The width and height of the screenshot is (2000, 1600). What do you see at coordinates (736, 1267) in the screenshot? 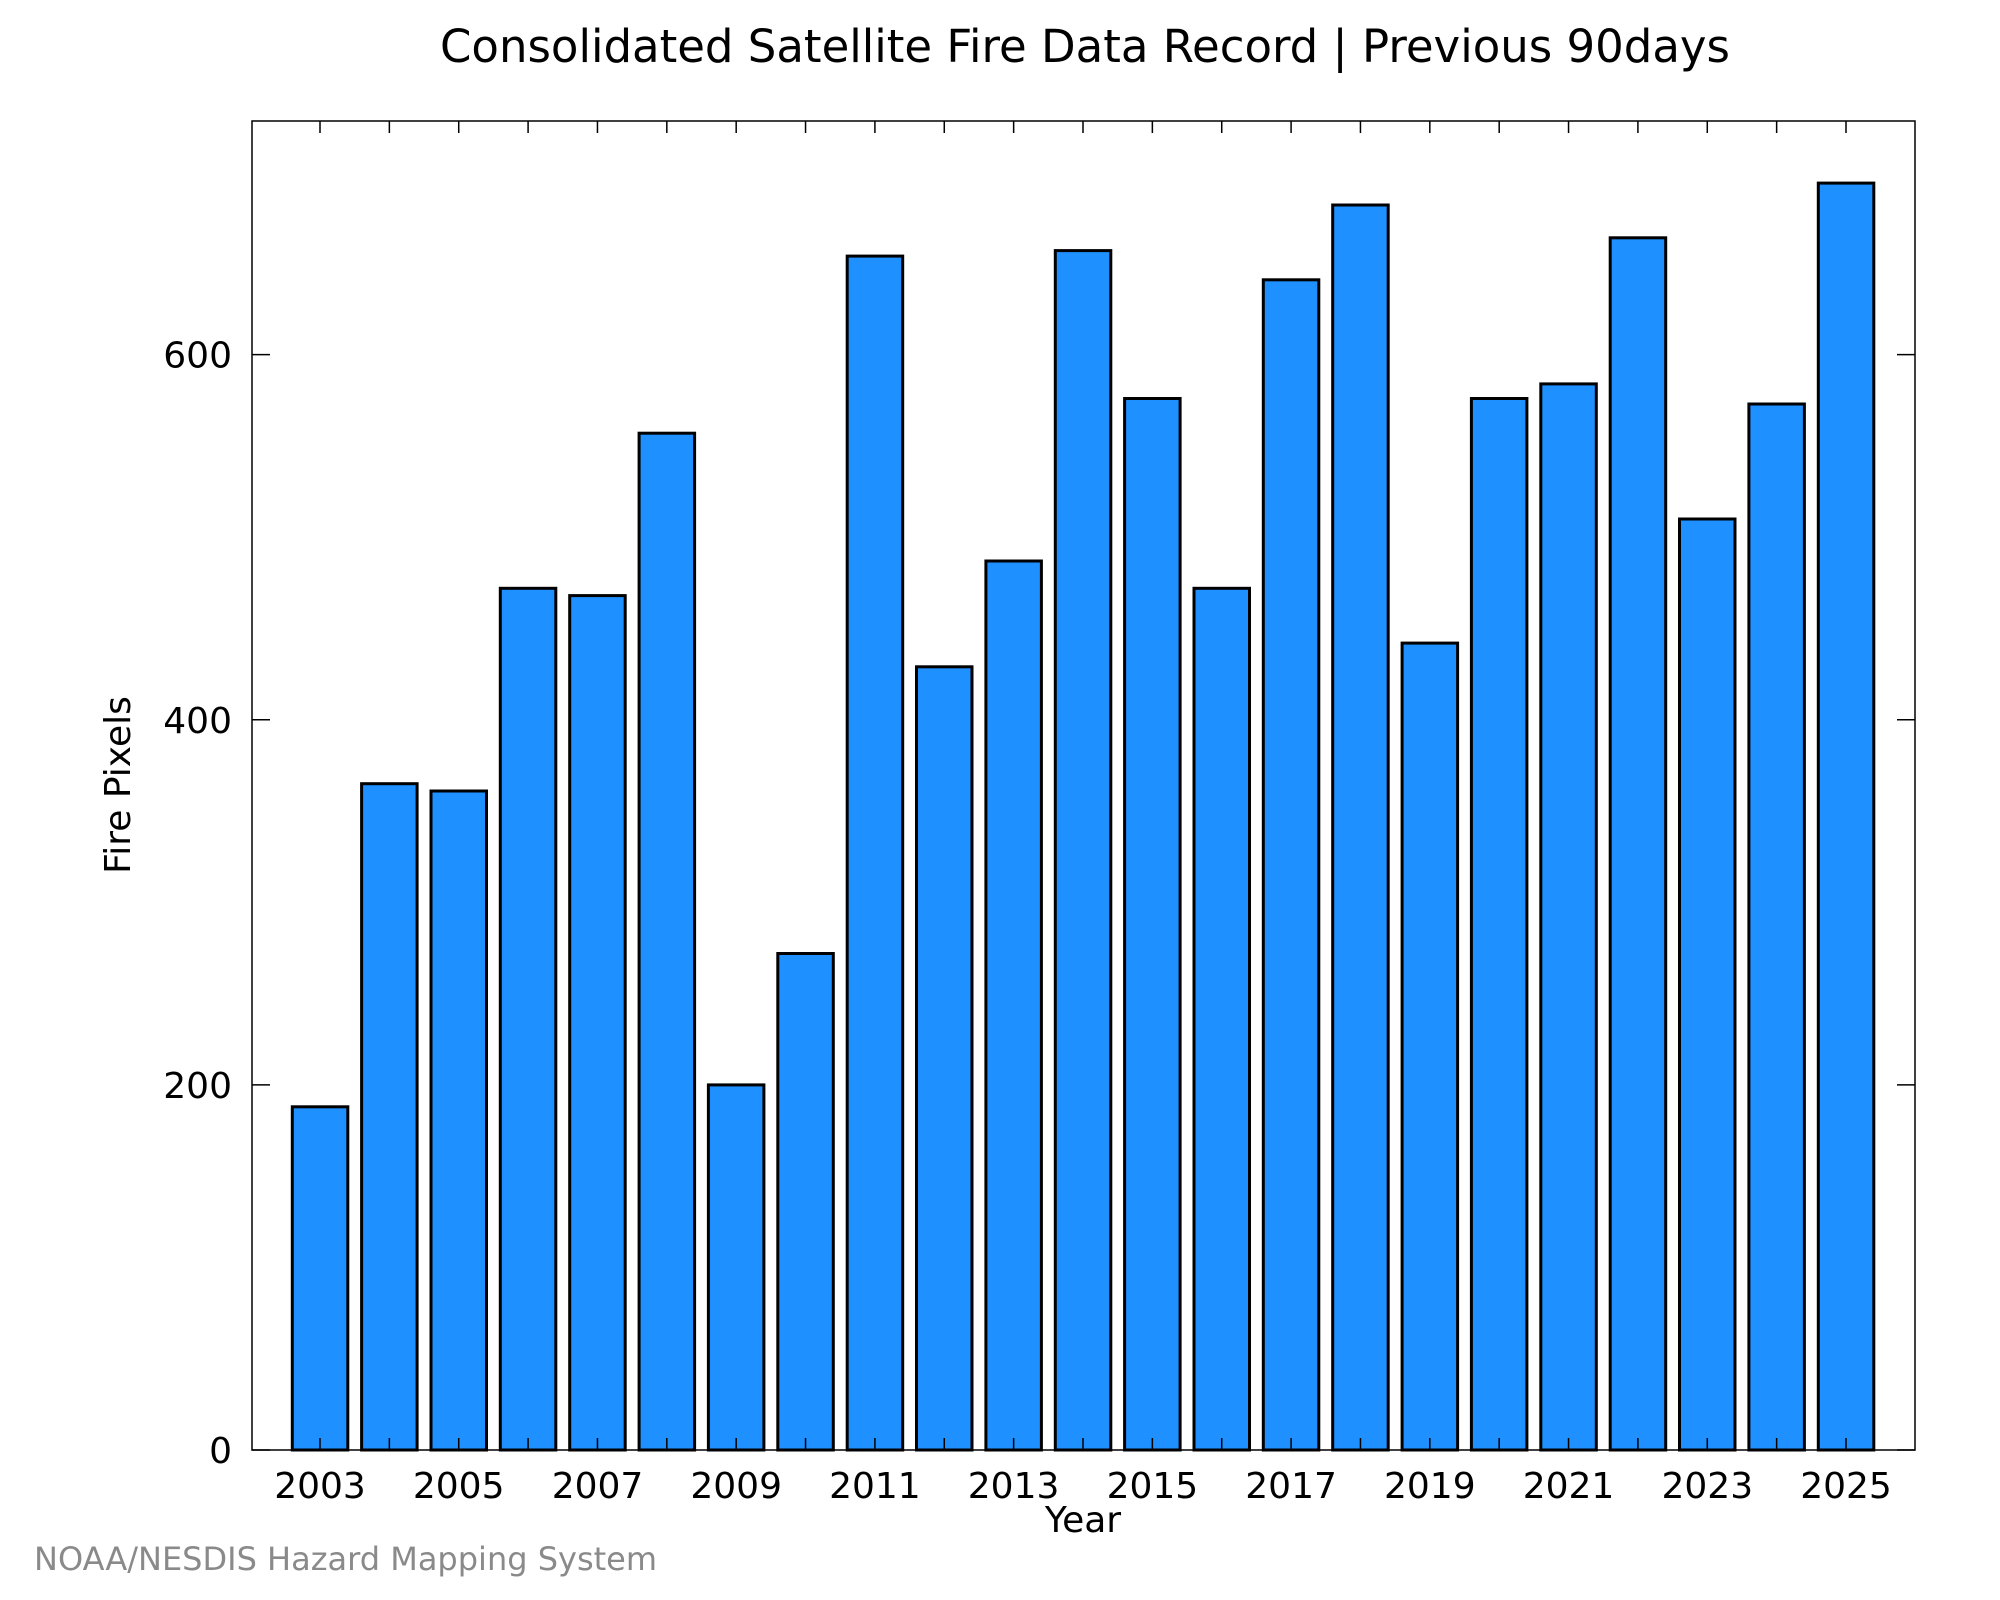
I see `bar-2009` at bounding box center [736, 1267].